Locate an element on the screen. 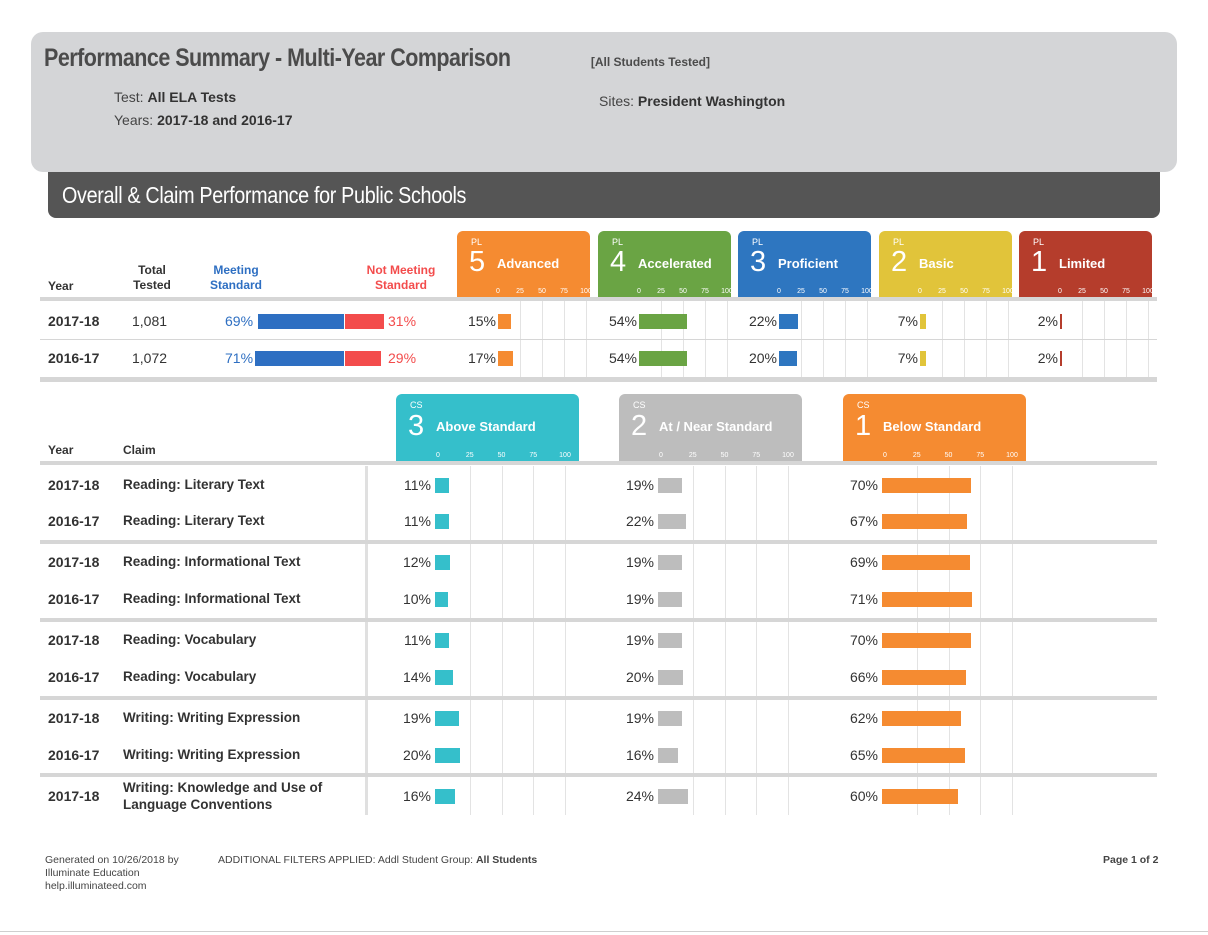 Image resolution: width=1208 pixels, height=935 pixels. years-meta: Years: 2017-18 and 2016-17 is located at coordinates (203, 120).